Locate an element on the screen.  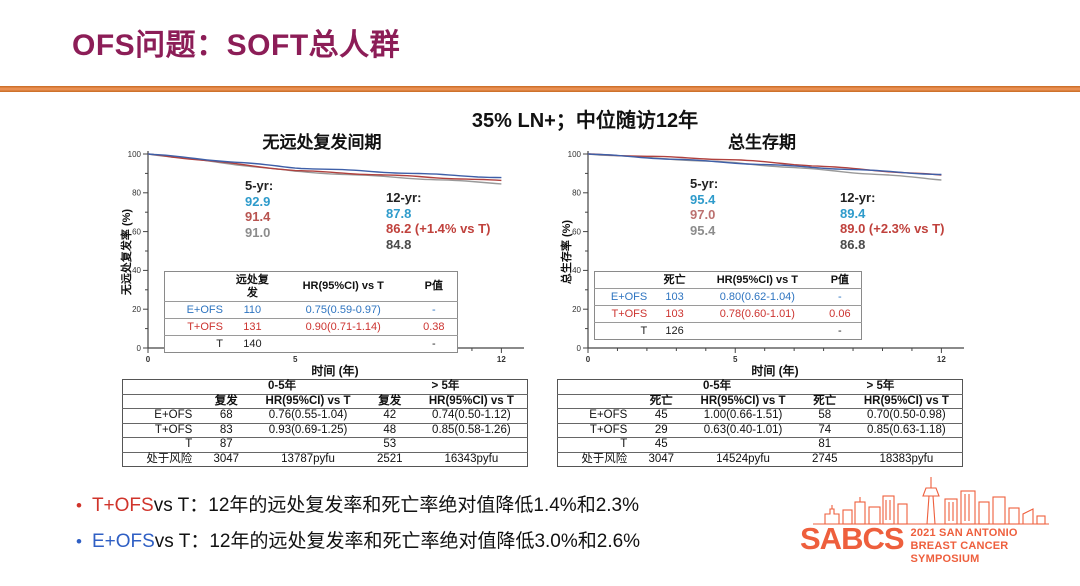
annotation-value: 86.2 (+1.4% vs T) is located at coordinates (438, 228).